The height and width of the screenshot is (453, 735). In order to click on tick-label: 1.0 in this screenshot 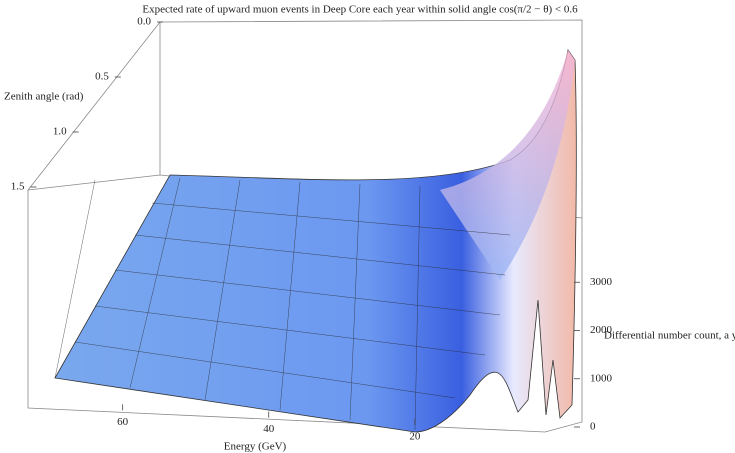, I will do `click(60, 132)`.